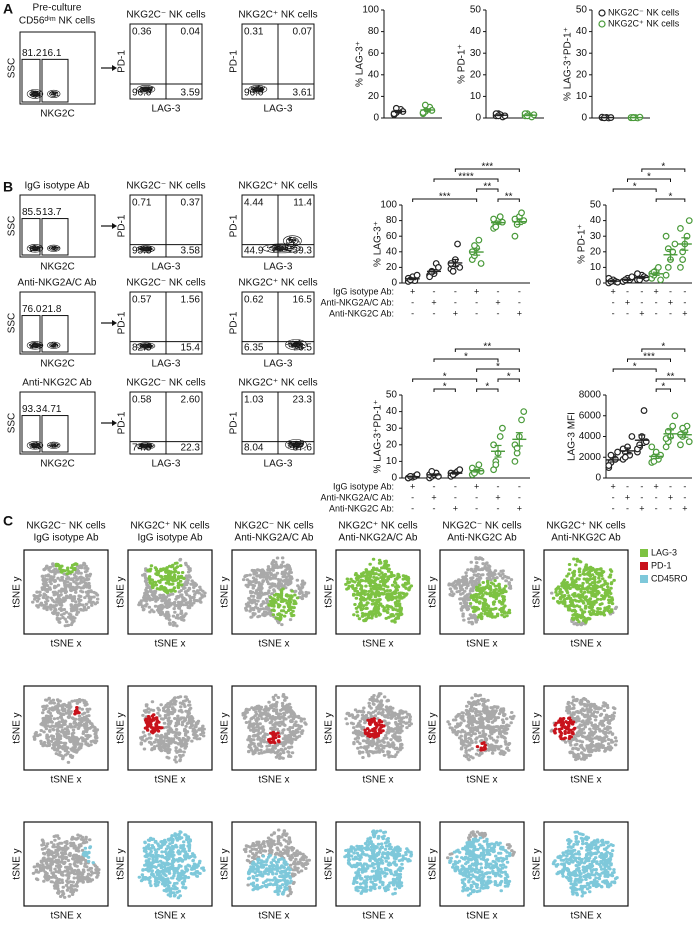 The height and width of the screenshot is (941, 700). What do you see at coordinates (142, 400) in the screenshot?
I see `quadrant-value: 0.58` at bounding box center [142, 400].